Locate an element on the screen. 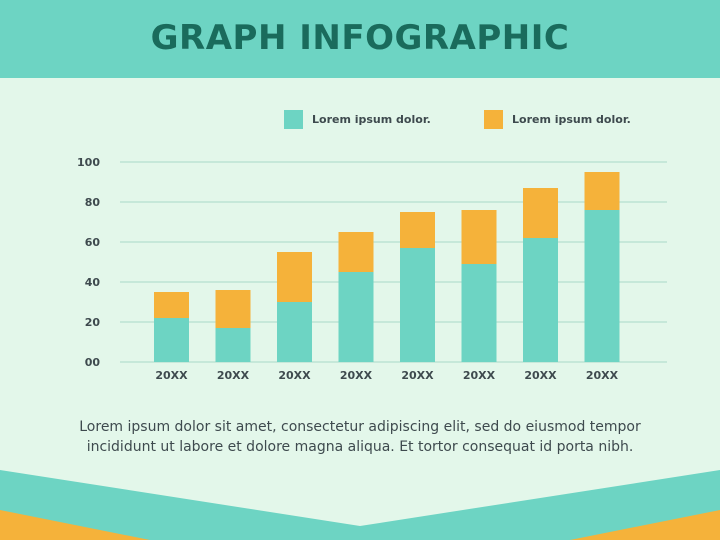 The width and height of the screenshot is (720, 540). legend-label-series-2: Lorem ipsum dolor. is located at coordinates (571, 119).